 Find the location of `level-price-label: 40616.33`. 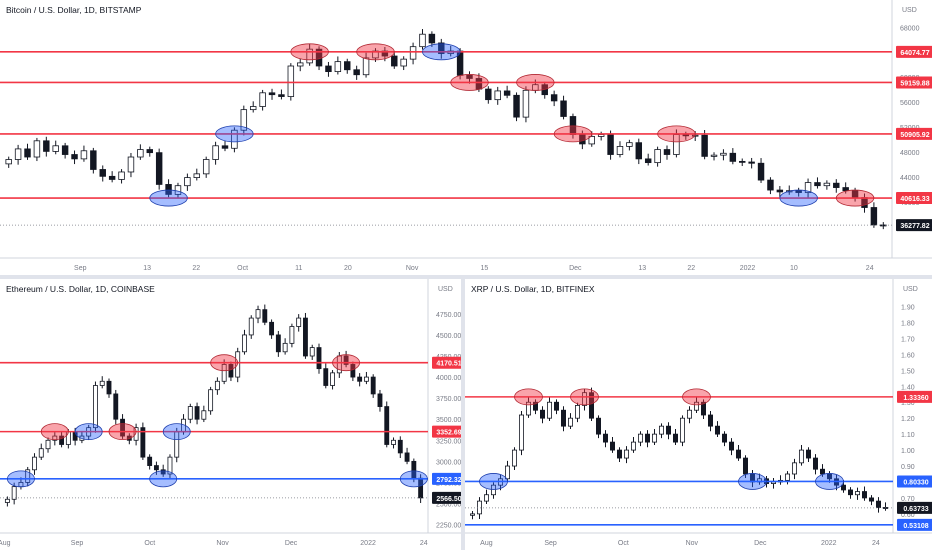

level-price-label: 40616.33 is located at coordinates (914, 199).